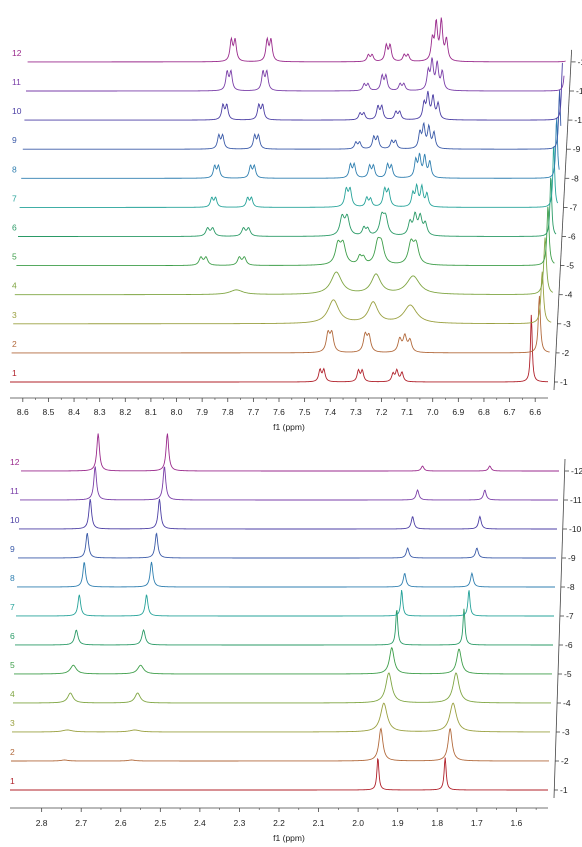 This screenshot has height=847, width=582. I want to click on x-tick-label: 8.4, so click(74, 412).